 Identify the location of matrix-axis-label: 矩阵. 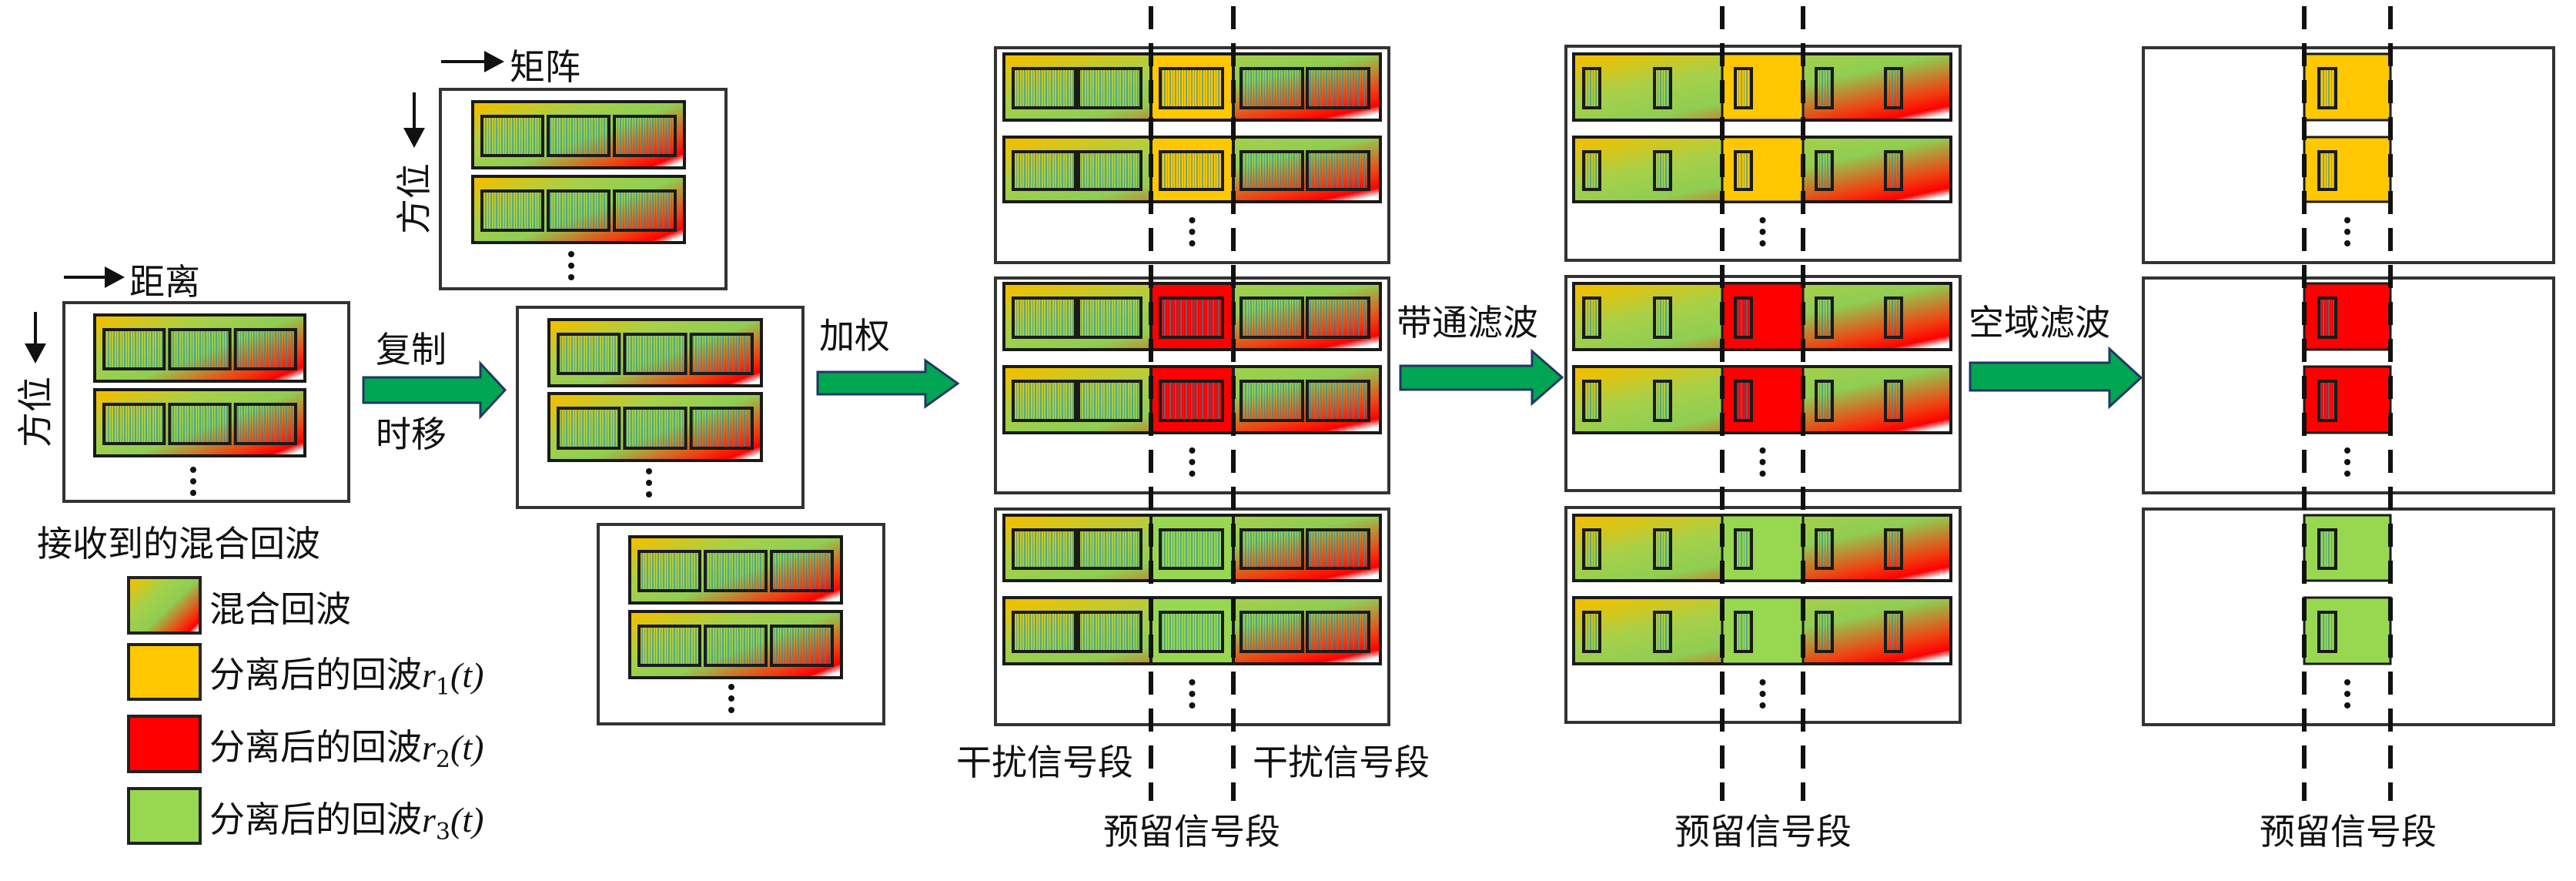
(545, 67).